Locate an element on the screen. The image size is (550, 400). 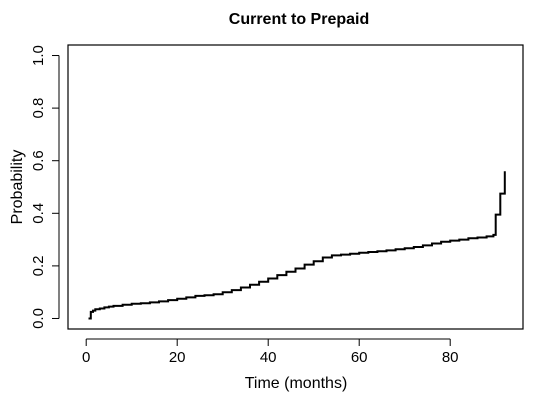
x-tick-label: 40 is located at coordinates (268, 357).